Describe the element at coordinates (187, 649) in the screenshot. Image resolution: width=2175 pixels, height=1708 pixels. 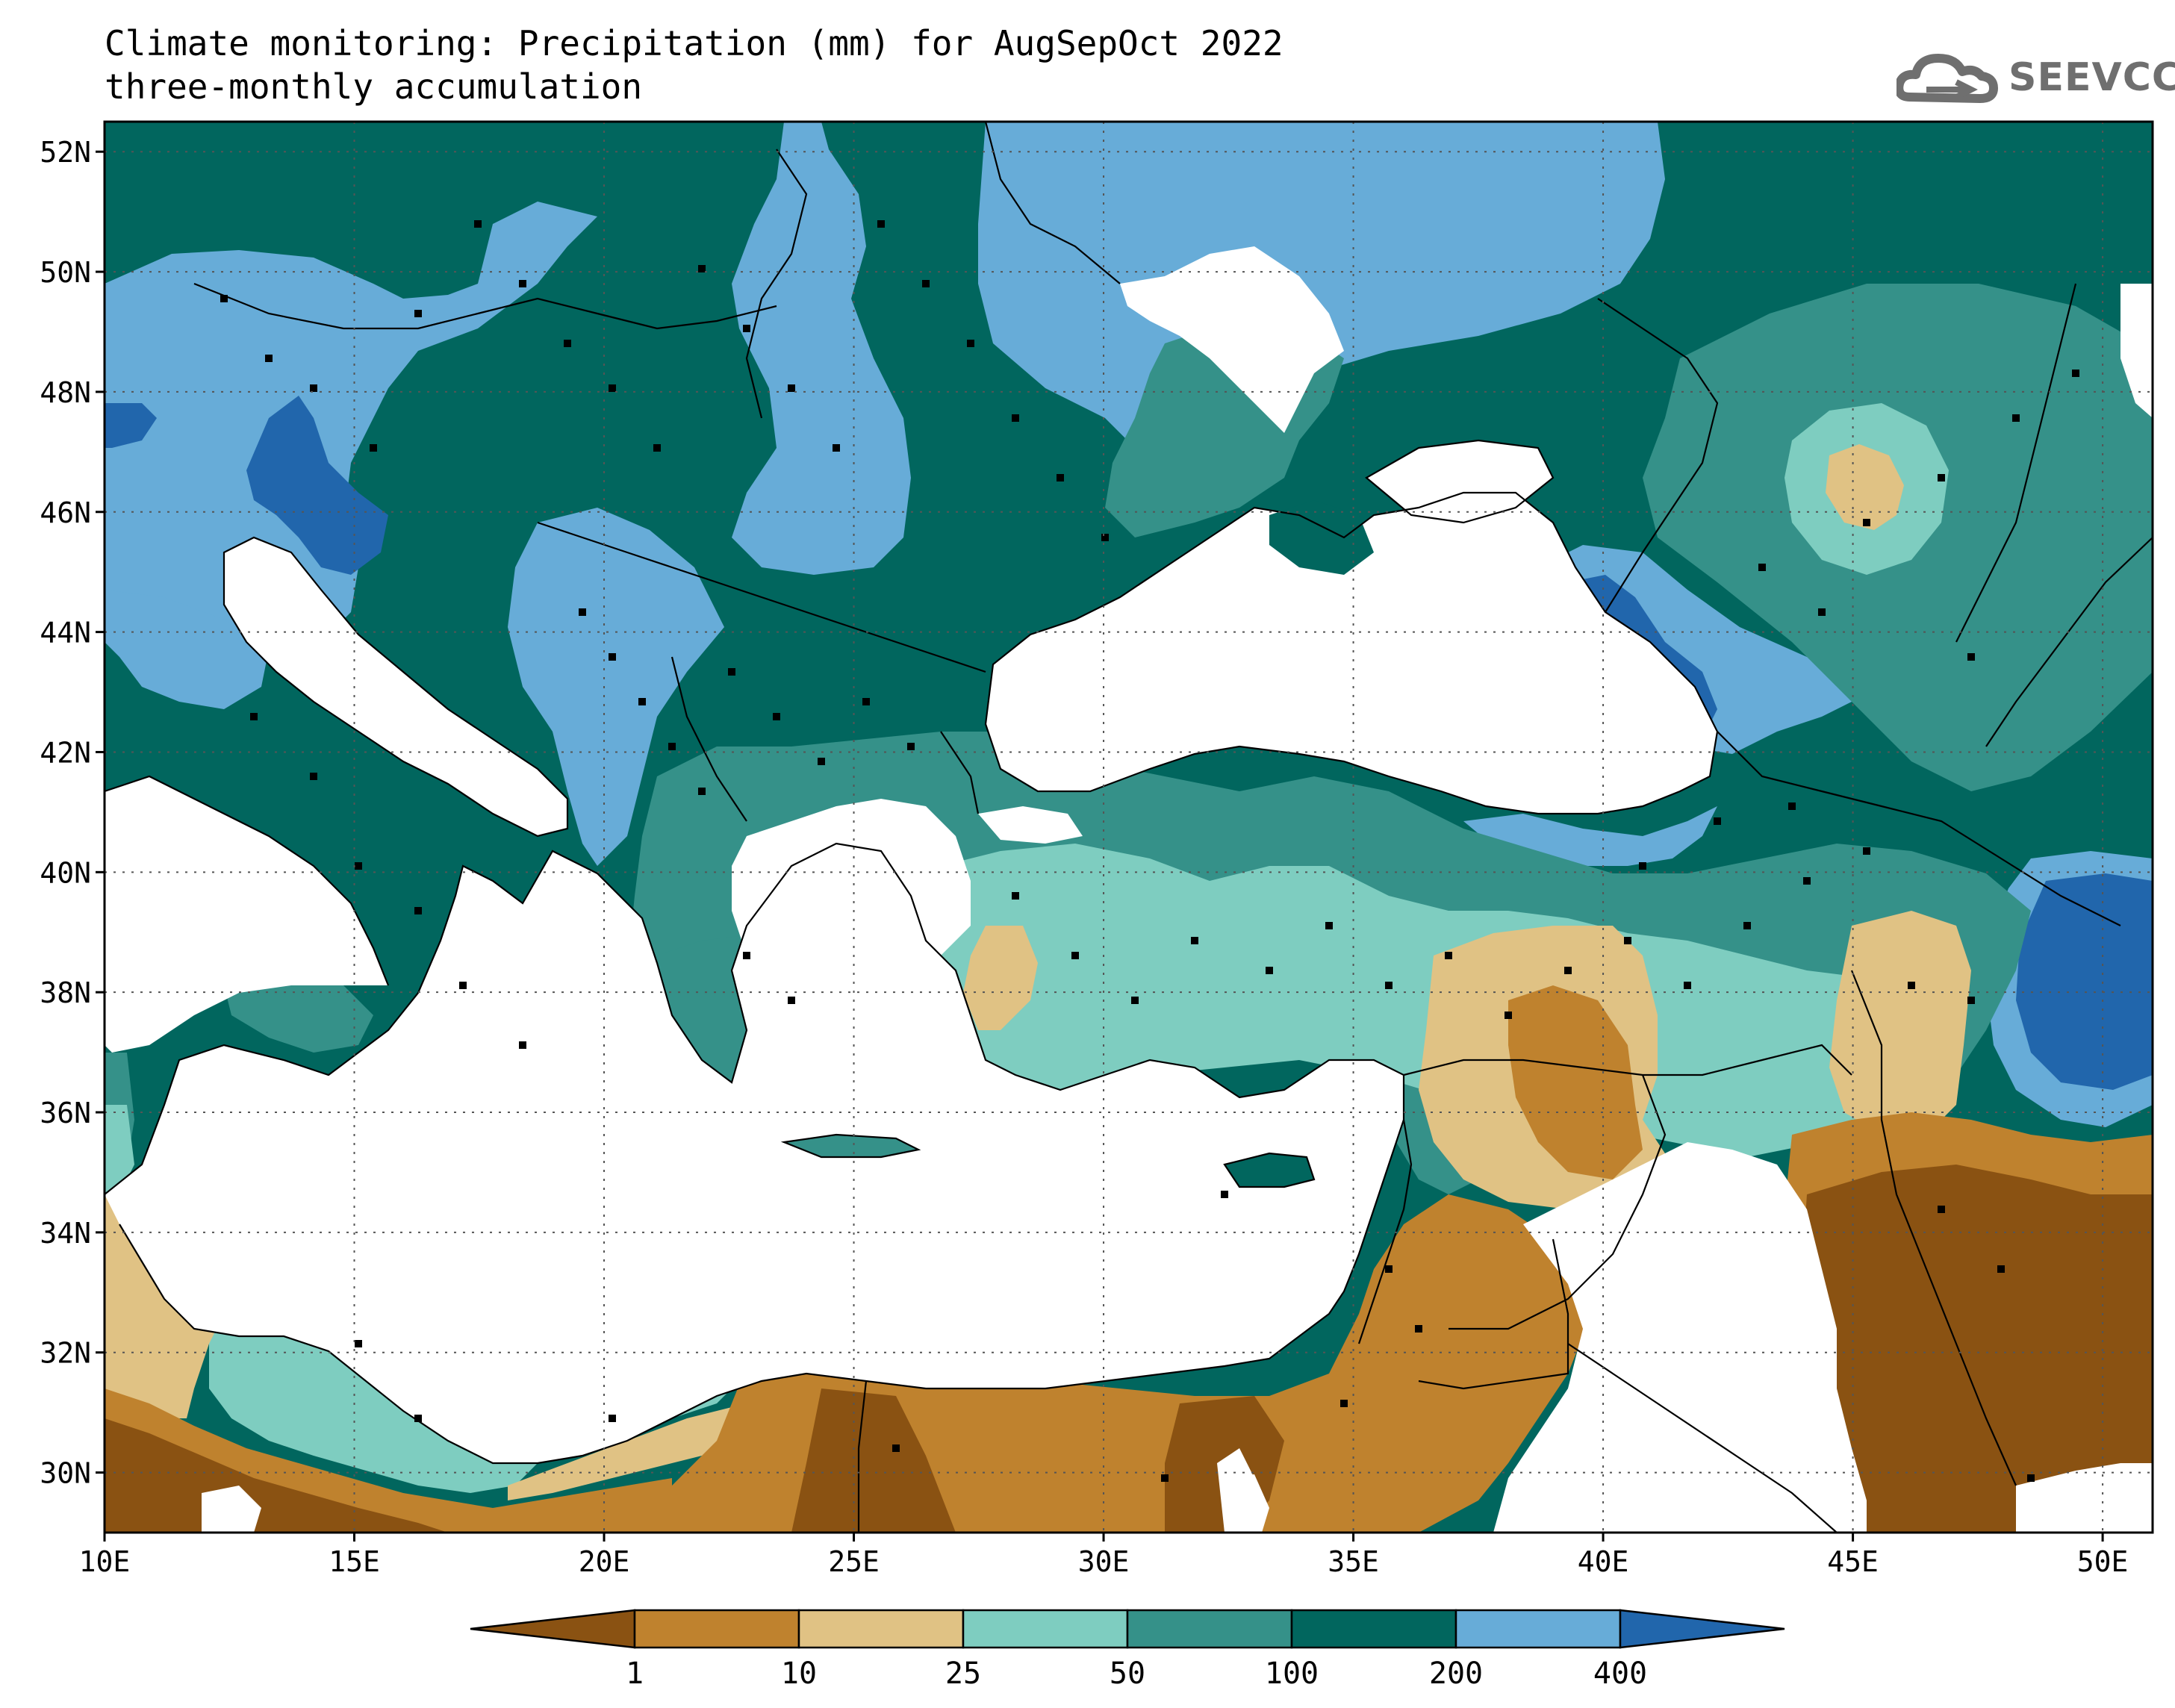
I see `field-200-400-italy` at that location.